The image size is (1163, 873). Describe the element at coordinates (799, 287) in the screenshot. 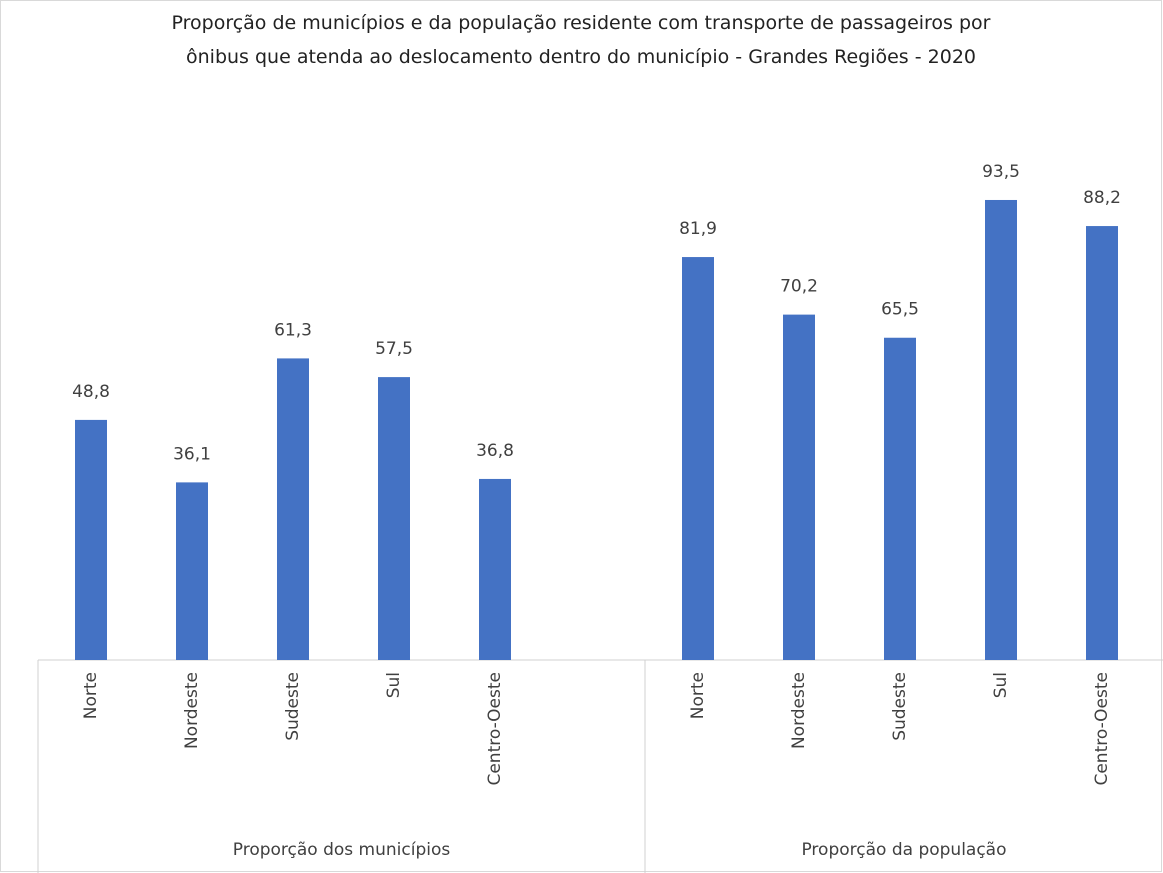

I see `data-label: 70,2` at that location.